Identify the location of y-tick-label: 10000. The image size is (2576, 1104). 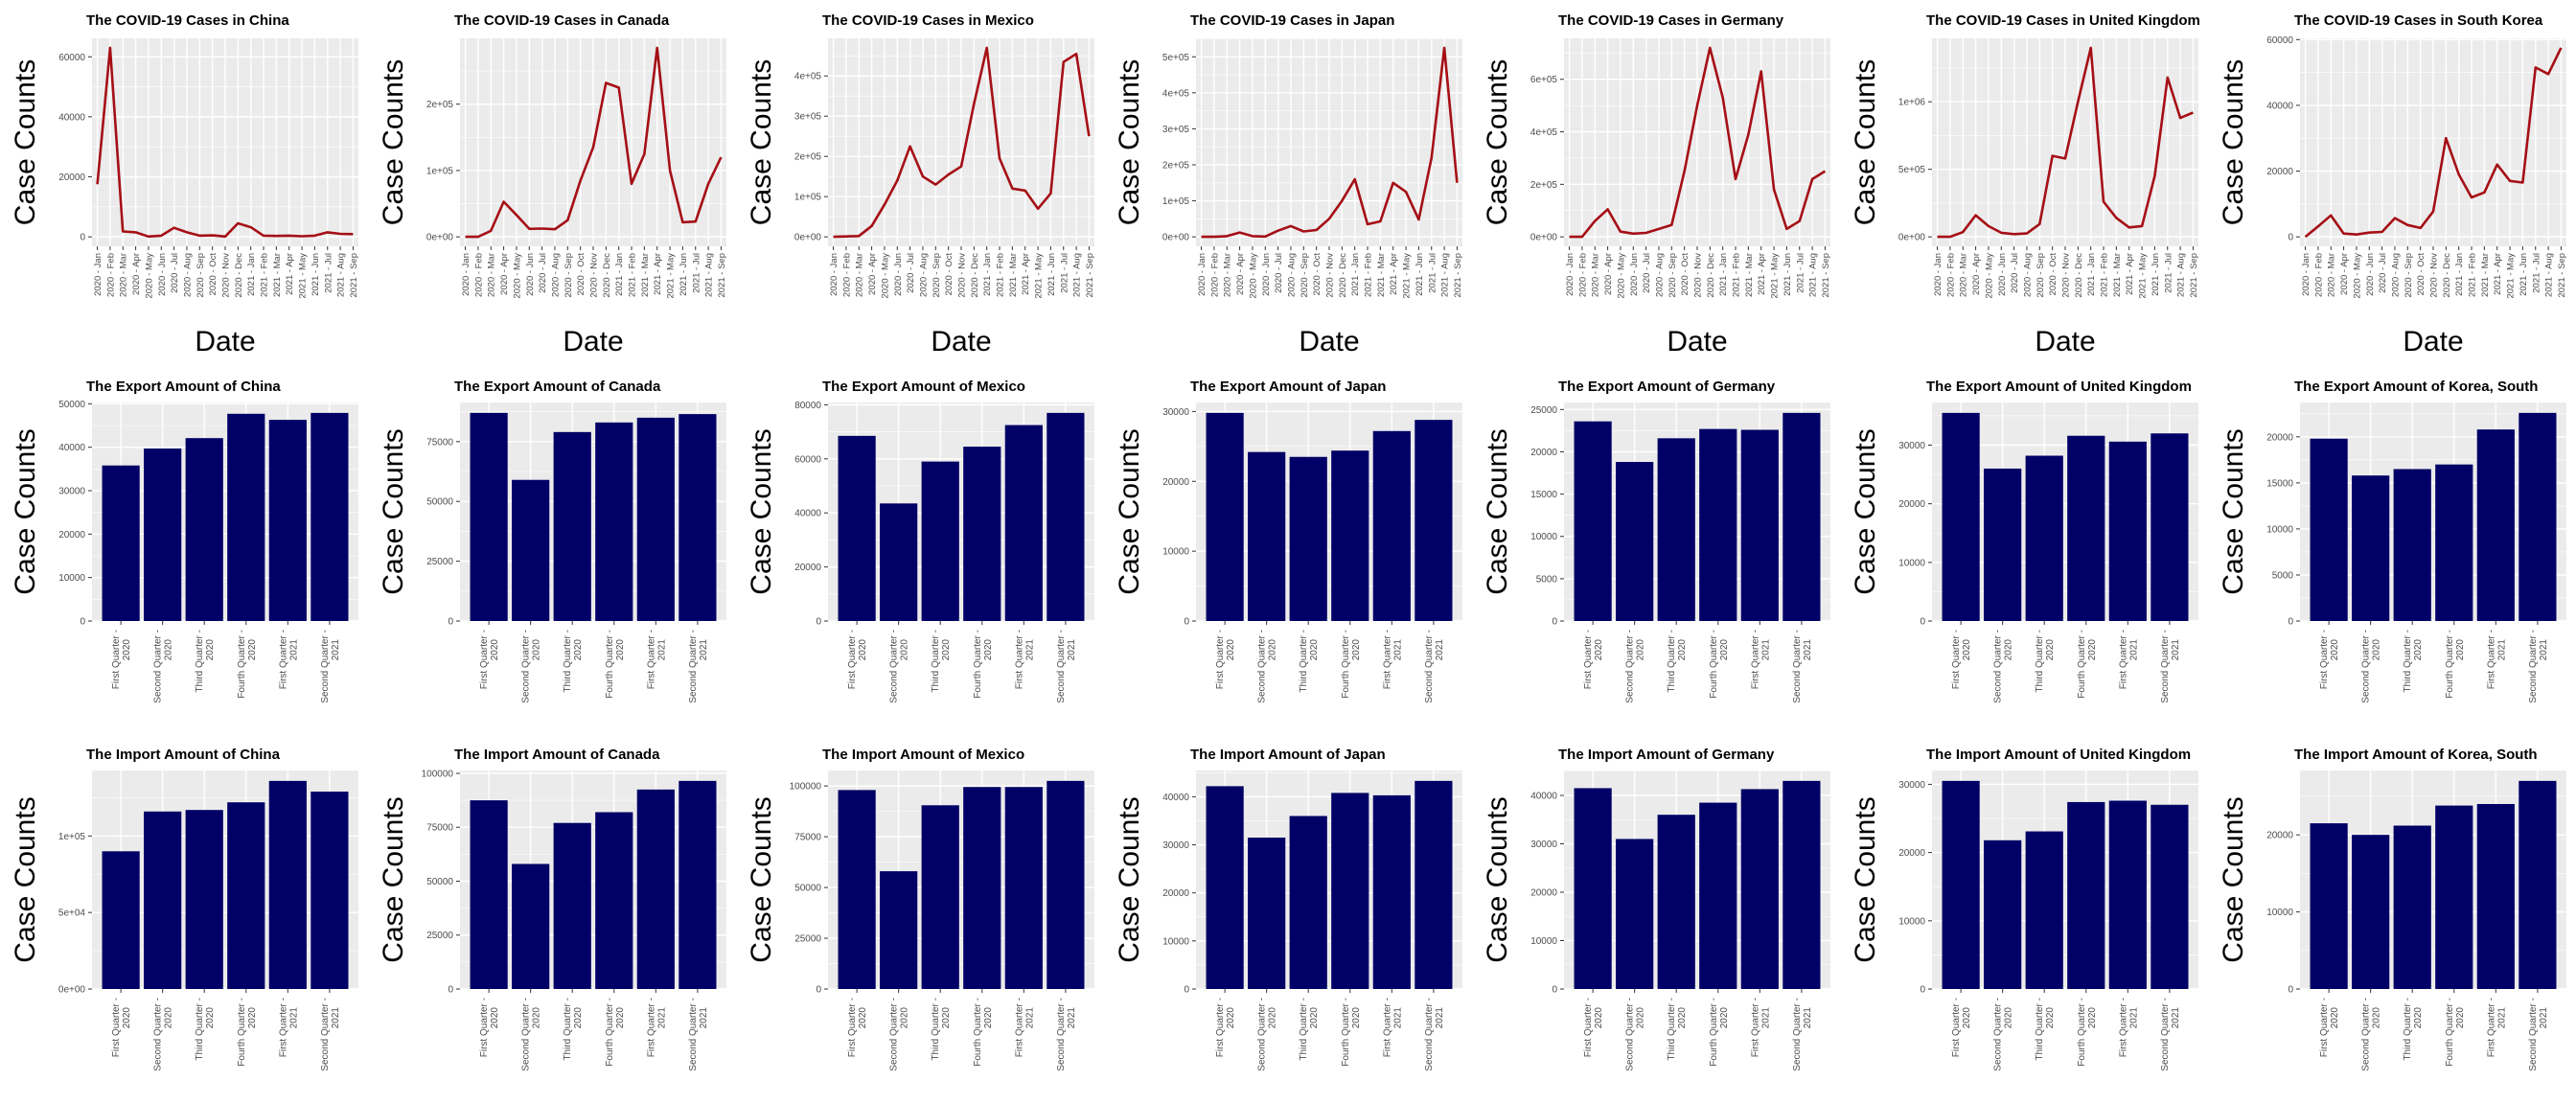
(1911, 922).